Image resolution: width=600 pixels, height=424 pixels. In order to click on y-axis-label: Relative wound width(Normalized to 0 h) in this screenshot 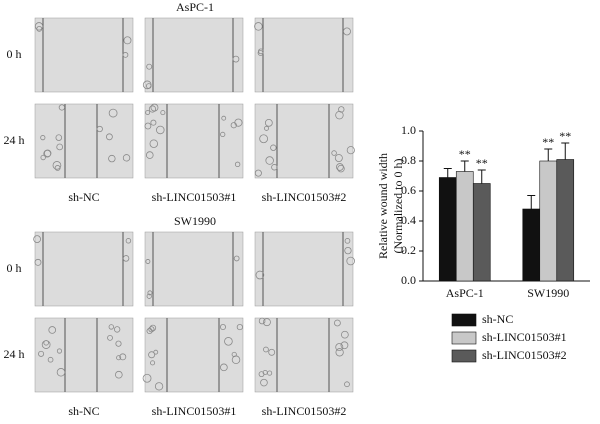, I will do `click(390, 206)`.